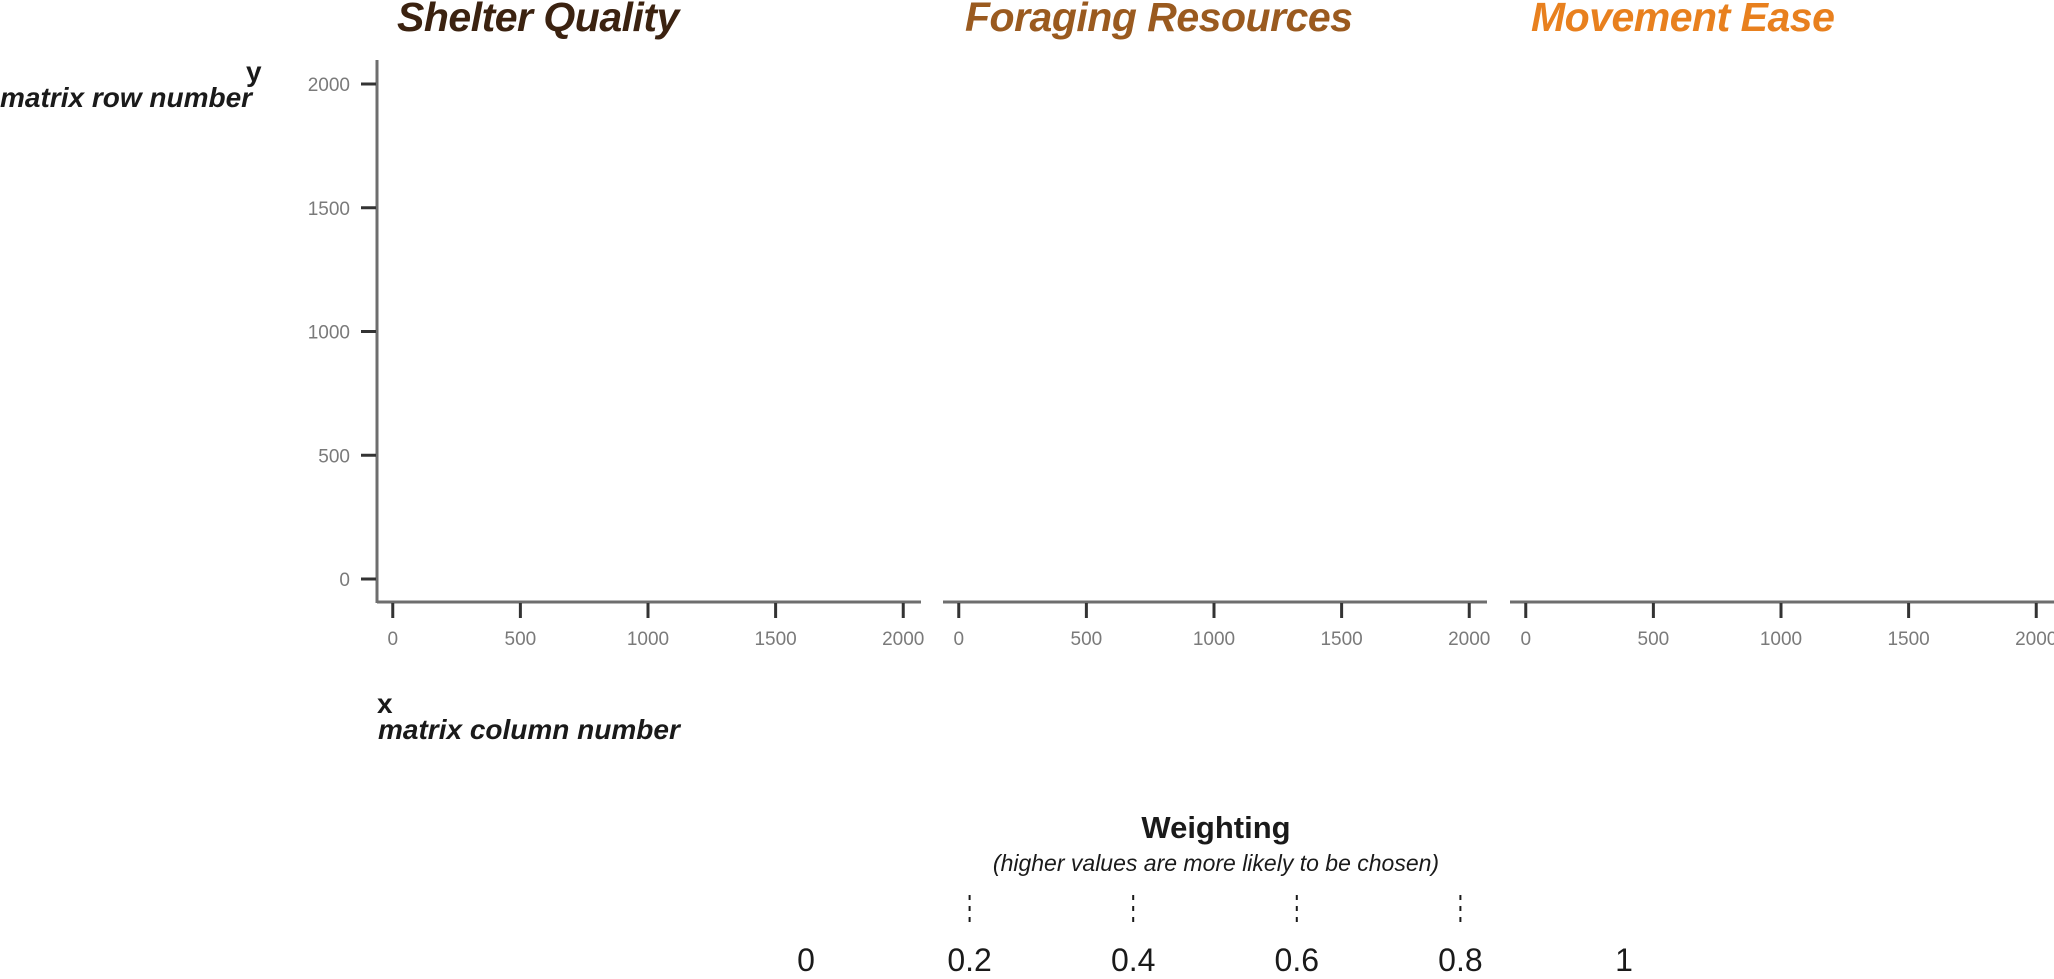  Describe the element at coordinates (385, 703) in the screenshot. I see `x-axis-letter: x` at that location.